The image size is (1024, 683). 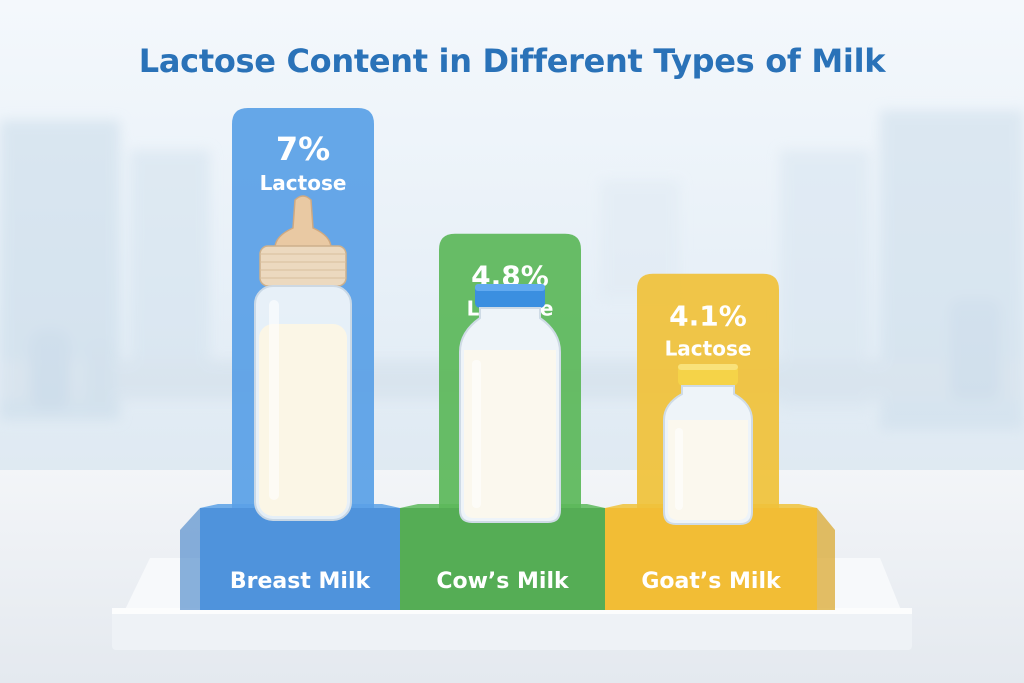 What do you see at coordinates (510, 403) in the screenshot?
I see `milk-bottle-icon` at bounding box center [510, 403].